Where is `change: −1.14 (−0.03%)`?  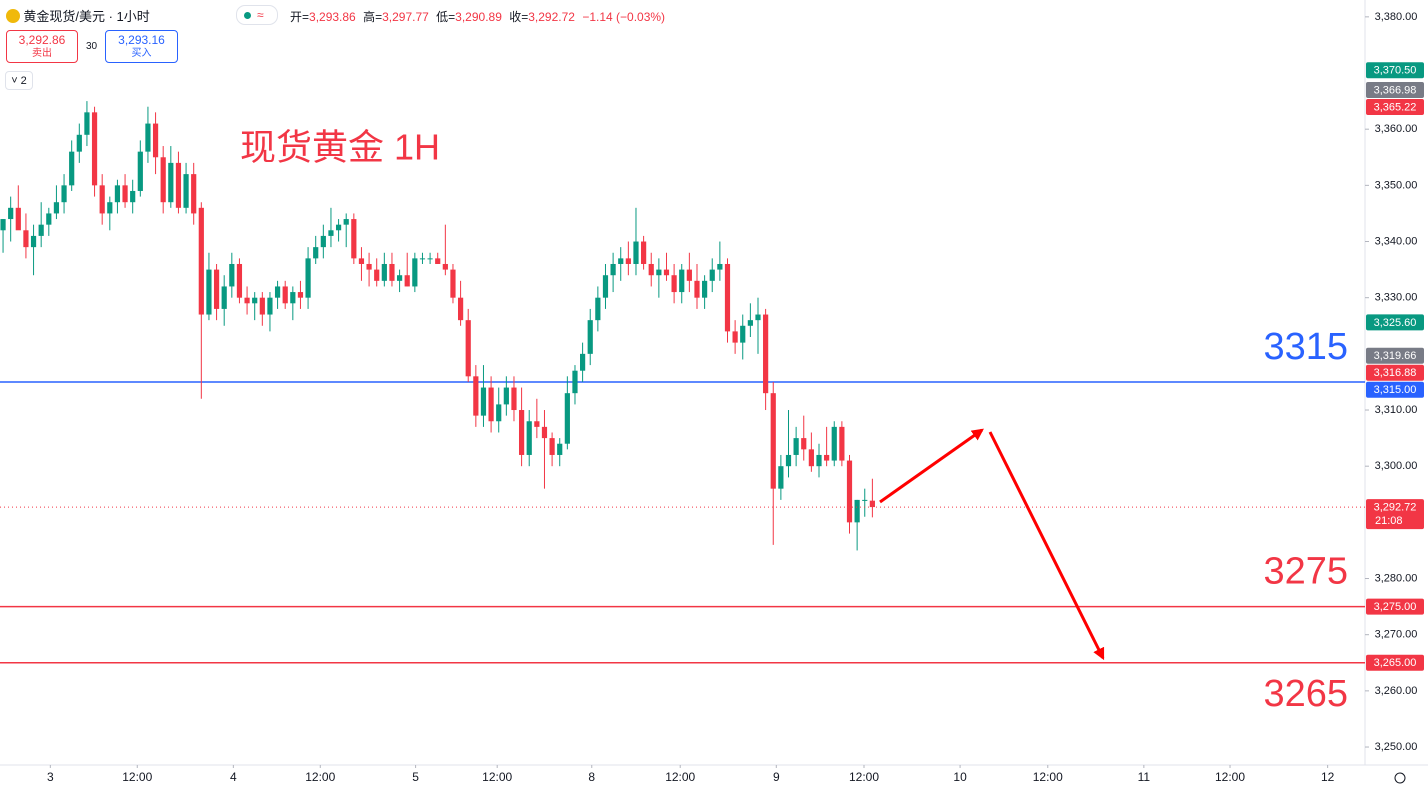
change: −1.14 (−0.03%) is located at coordinates (624, 17).